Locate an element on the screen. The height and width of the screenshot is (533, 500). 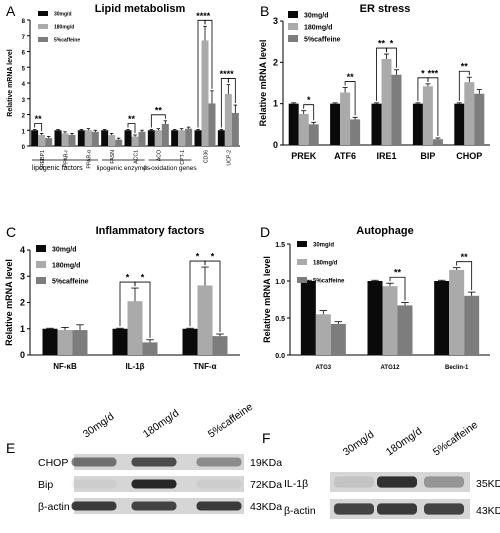
y-tick-label: 1 is located at coordinates (275, 104).